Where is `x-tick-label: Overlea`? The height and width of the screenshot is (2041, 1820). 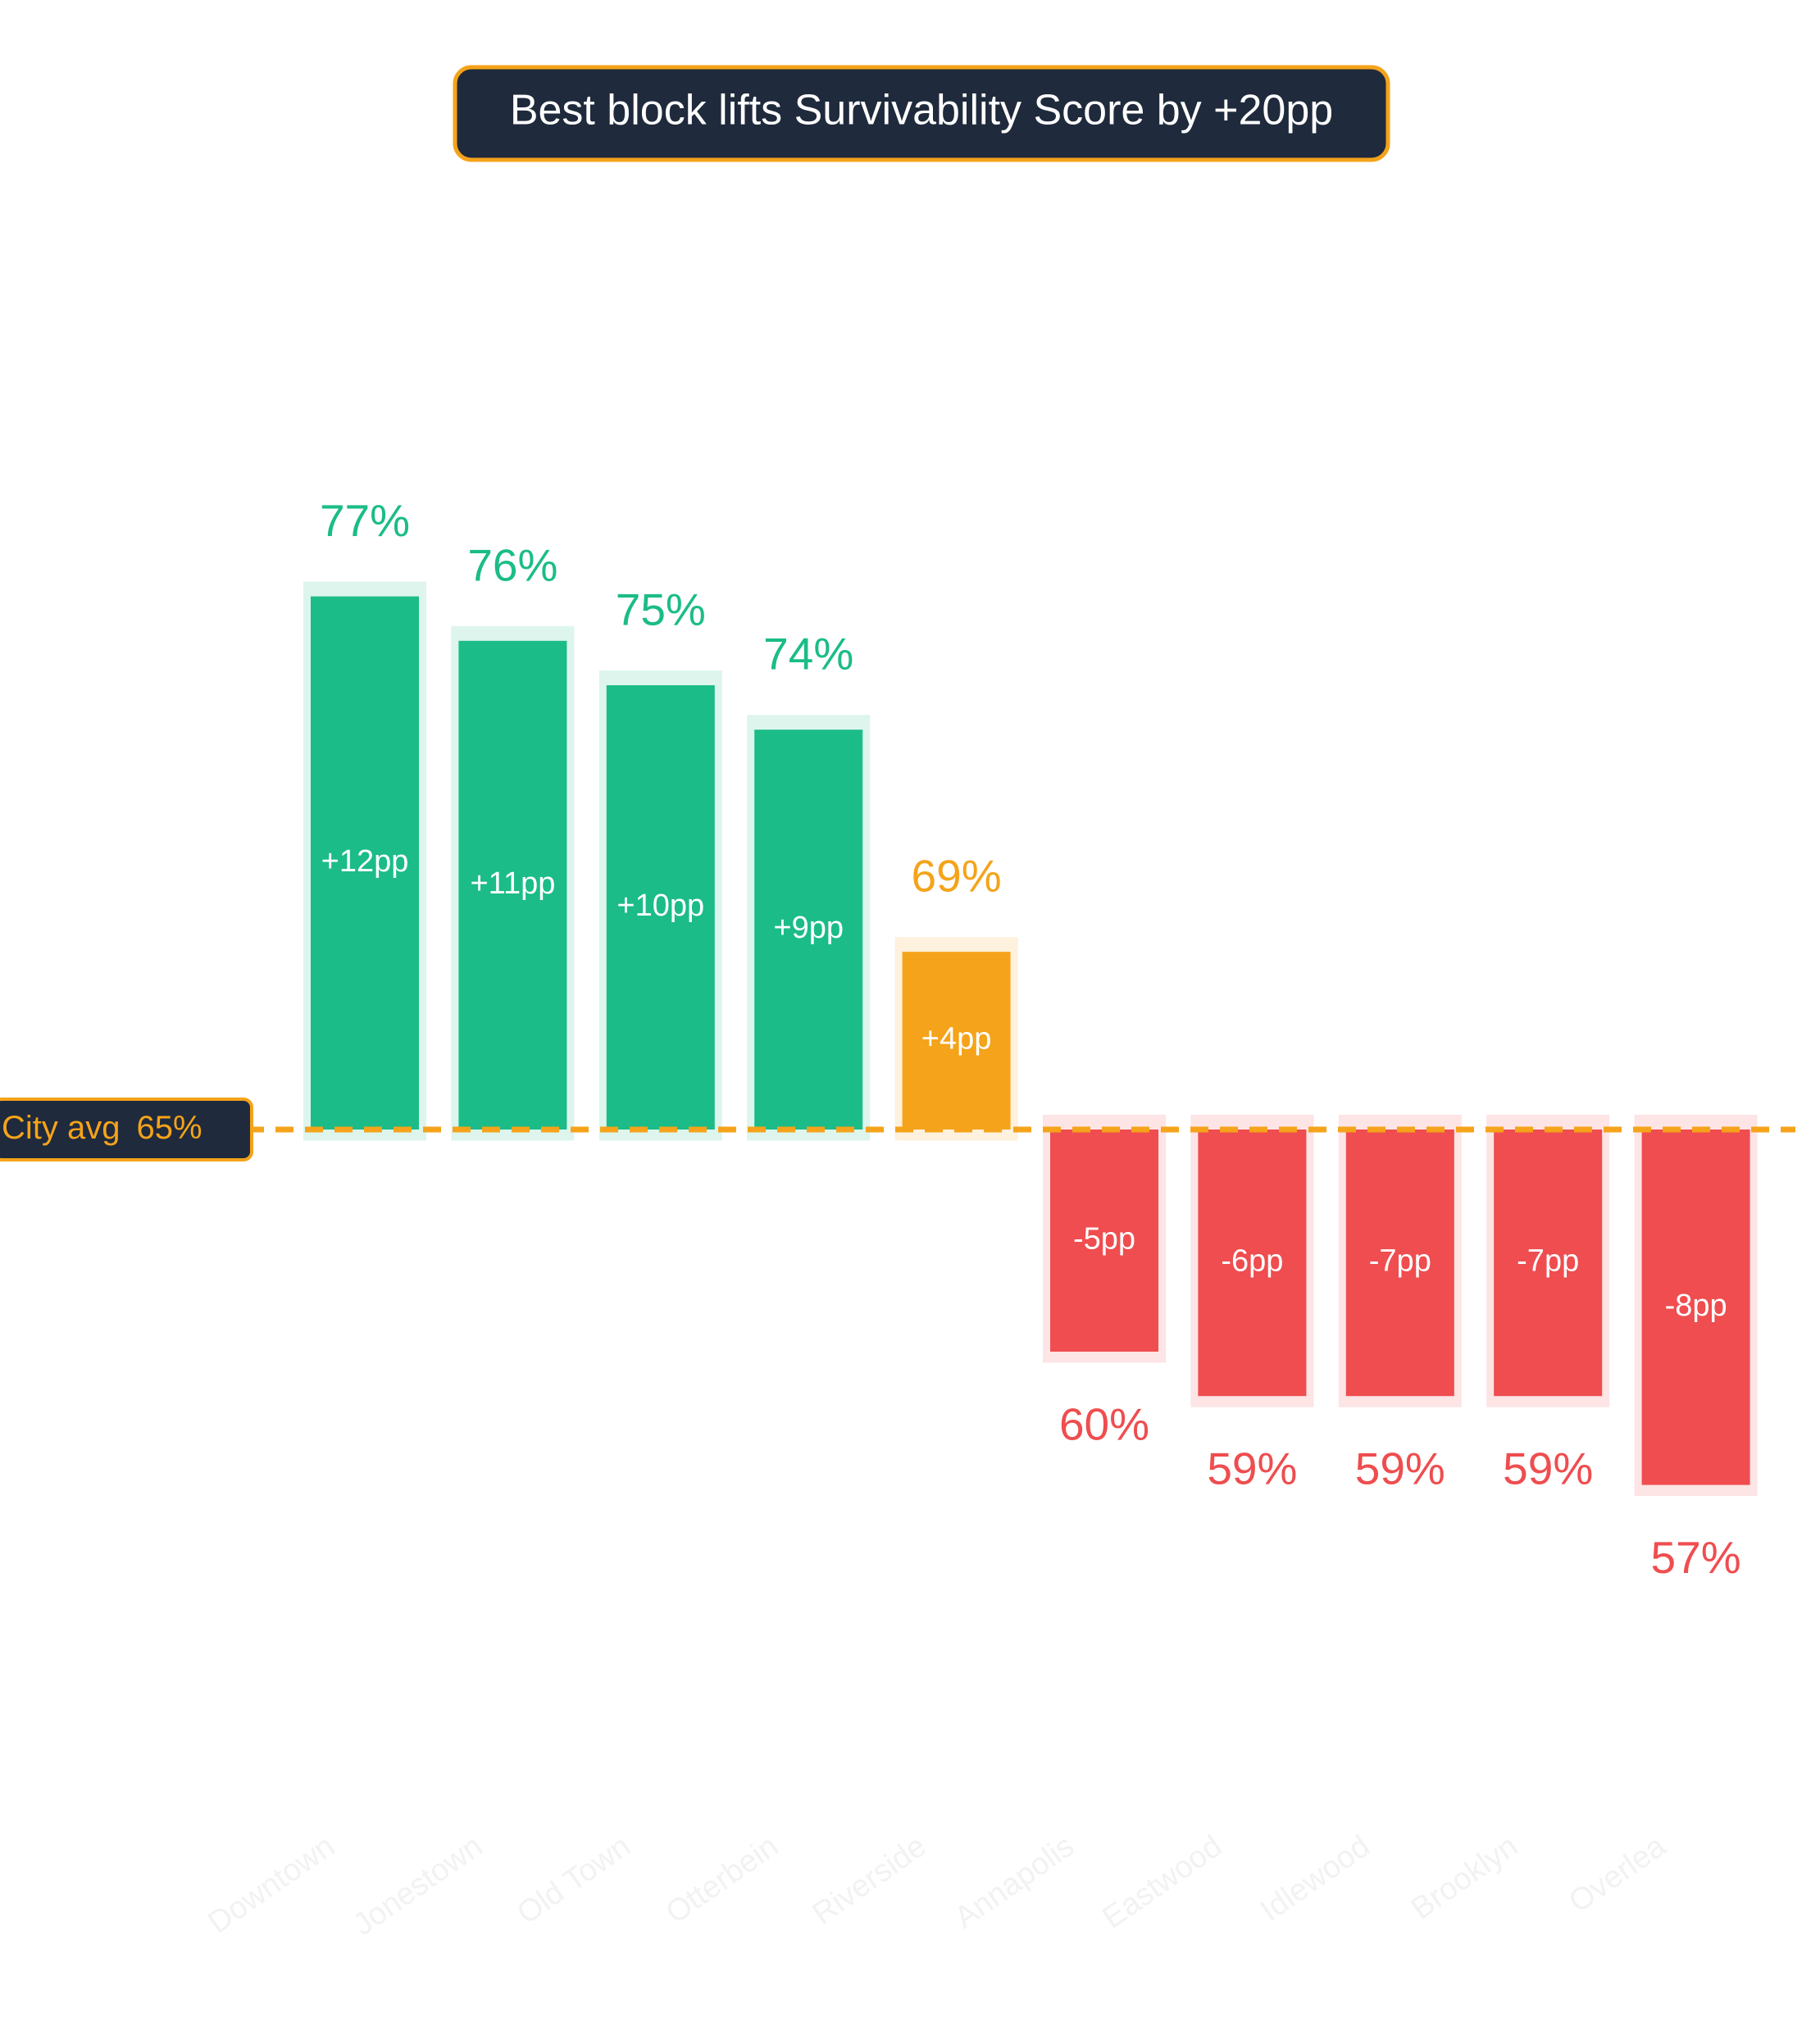 x-tick-label: Overlea is located at coordinates (1617, 1874).